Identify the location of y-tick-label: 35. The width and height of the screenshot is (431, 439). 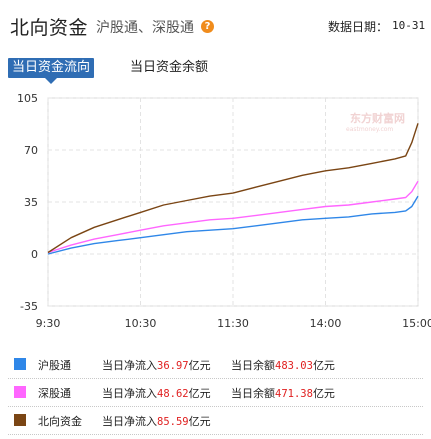
(31, 202).